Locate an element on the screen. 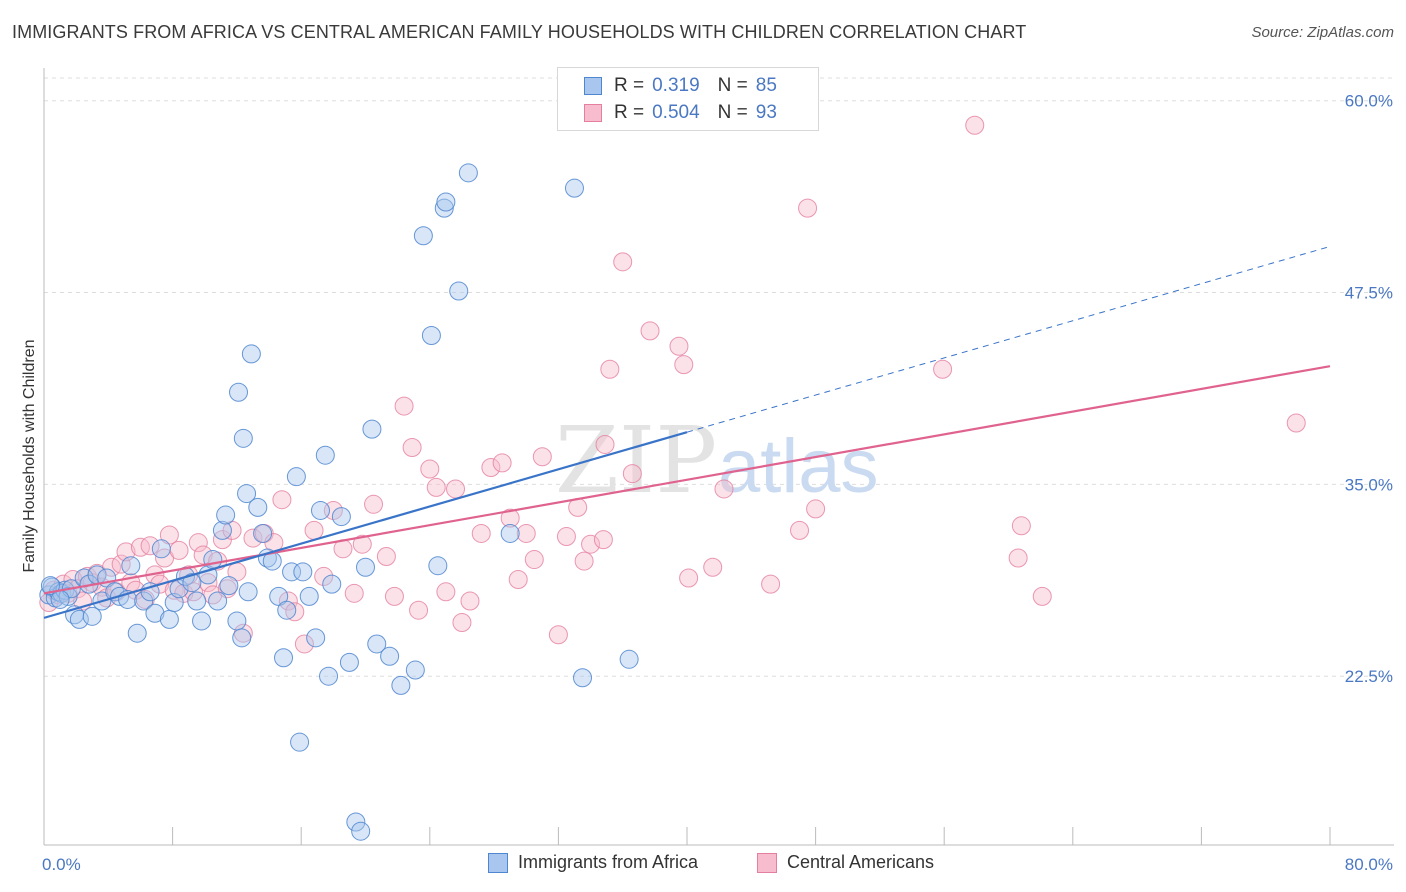 This screenshot has width=1406, height=892. legend-row-africa: R = 0.319 N = 85 is located at coordinates (689, 86).